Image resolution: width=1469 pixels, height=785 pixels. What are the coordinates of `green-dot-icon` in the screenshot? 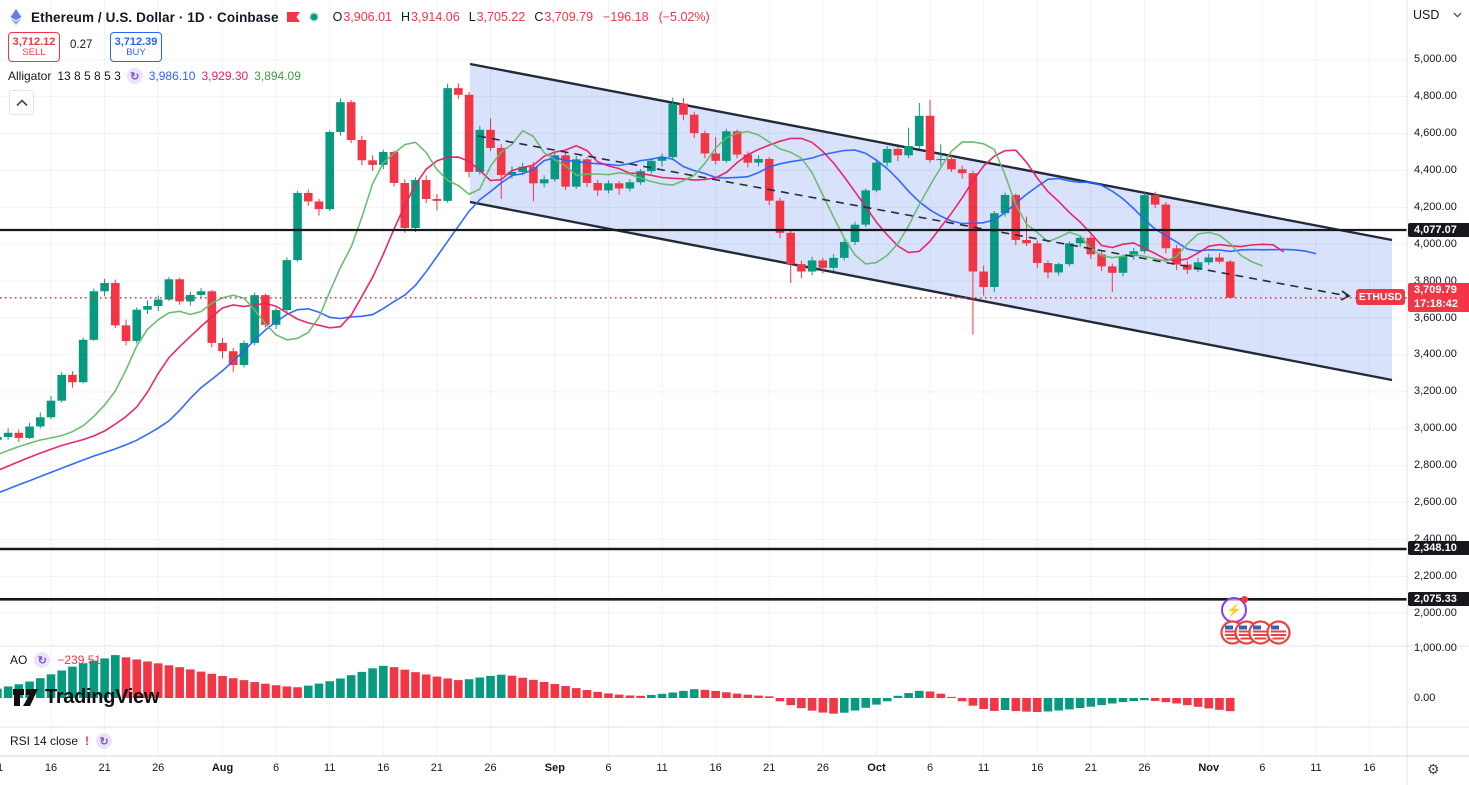 It's located at (313, 17).